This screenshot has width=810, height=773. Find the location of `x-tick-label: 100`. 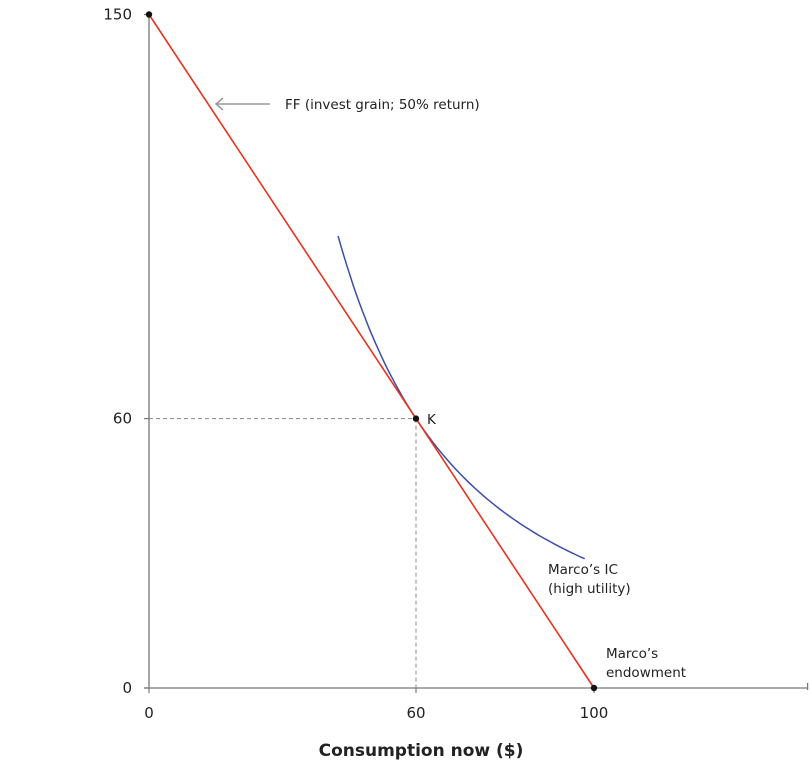

x-tick-label: 100 is located at coordinates (594, 713).